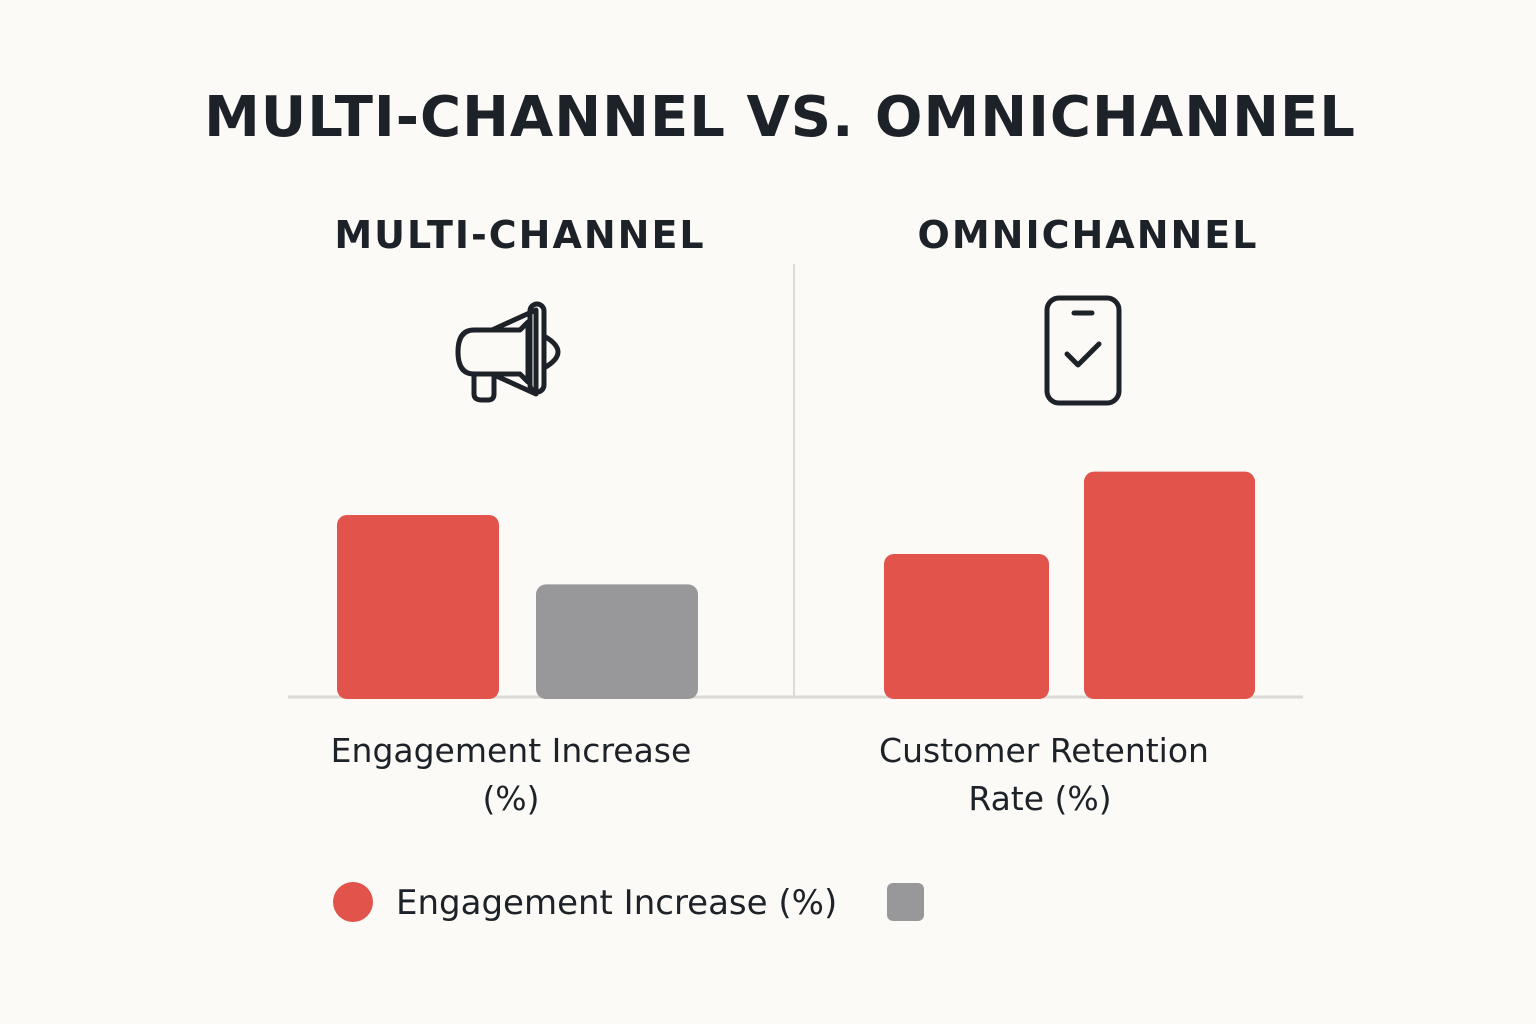 Image resolution: width=1536 pixels, height=1024 pixels. What do you see at coordinates (905, 902) in the screenshot?
I see `legend-swatch-gray` at bounding box center [905, 902].